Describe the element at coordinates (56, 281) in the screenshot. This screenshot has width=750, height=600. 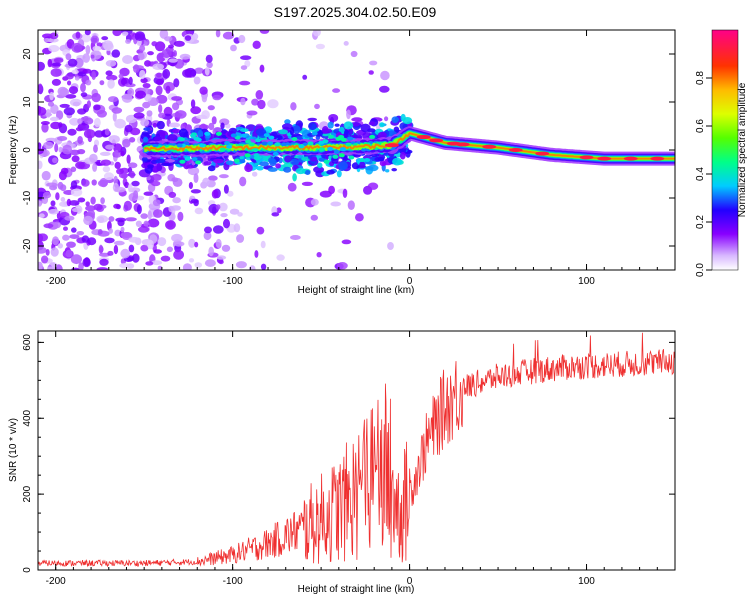
I see `spectrogram-xtick-label: -200` at that location.